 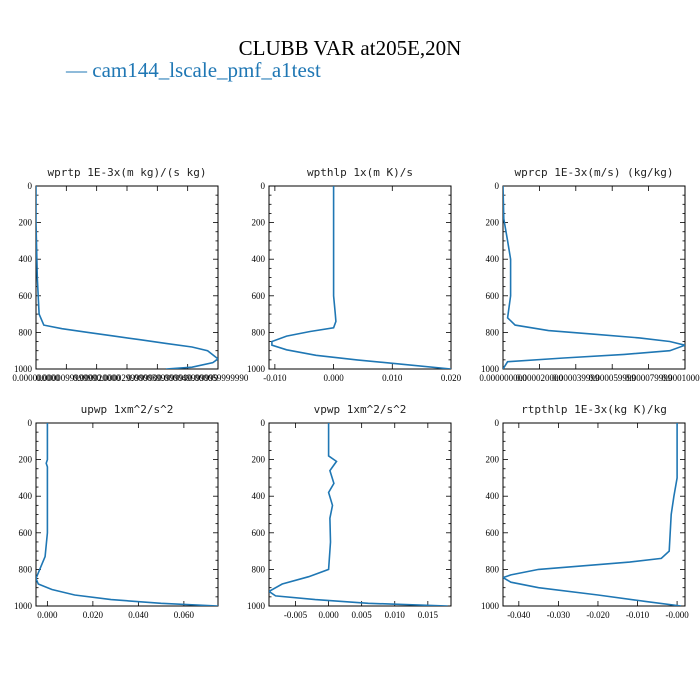 I want to click on x-tick-label: 0.000039999999, so click(x=157, y=378).